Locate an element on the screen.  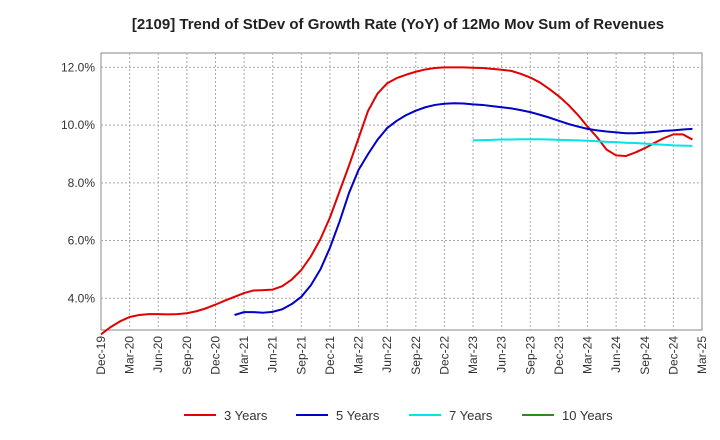
x-tick-label: Mar-22 is located at coordinates (359, 355).